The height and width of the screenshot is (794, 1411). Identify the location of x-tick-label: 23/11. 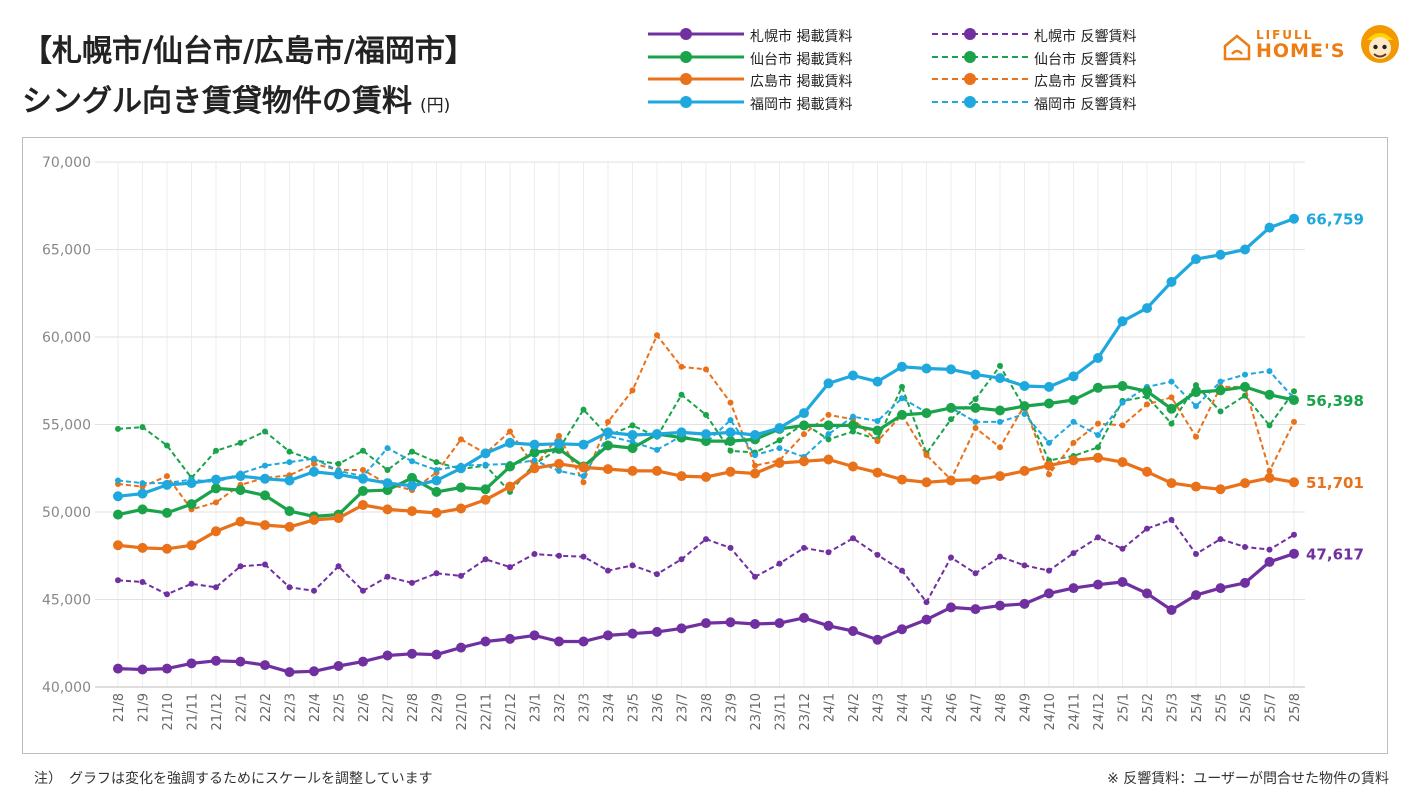
(781, 711).